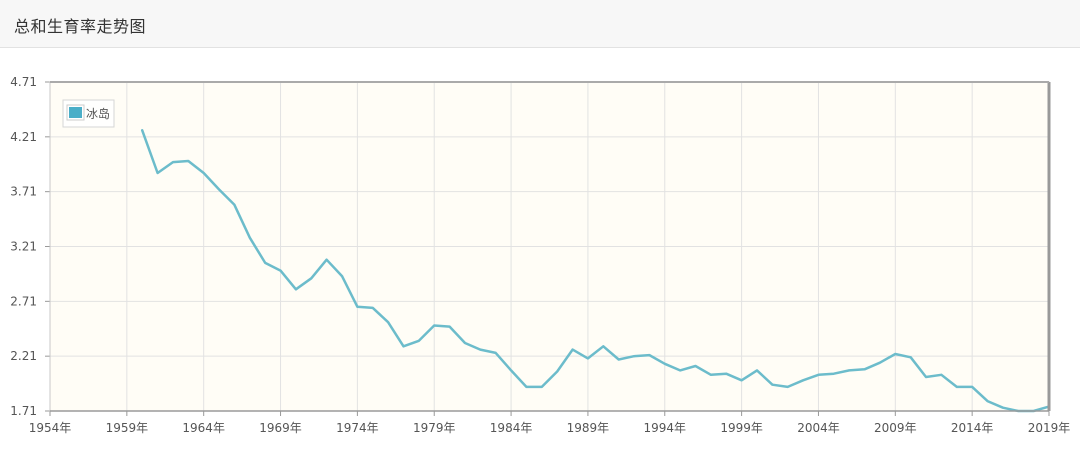 This screenshot has height=451, width=1080. I want to click on chart-header: 总和生育率走势图, so click(540, 24).